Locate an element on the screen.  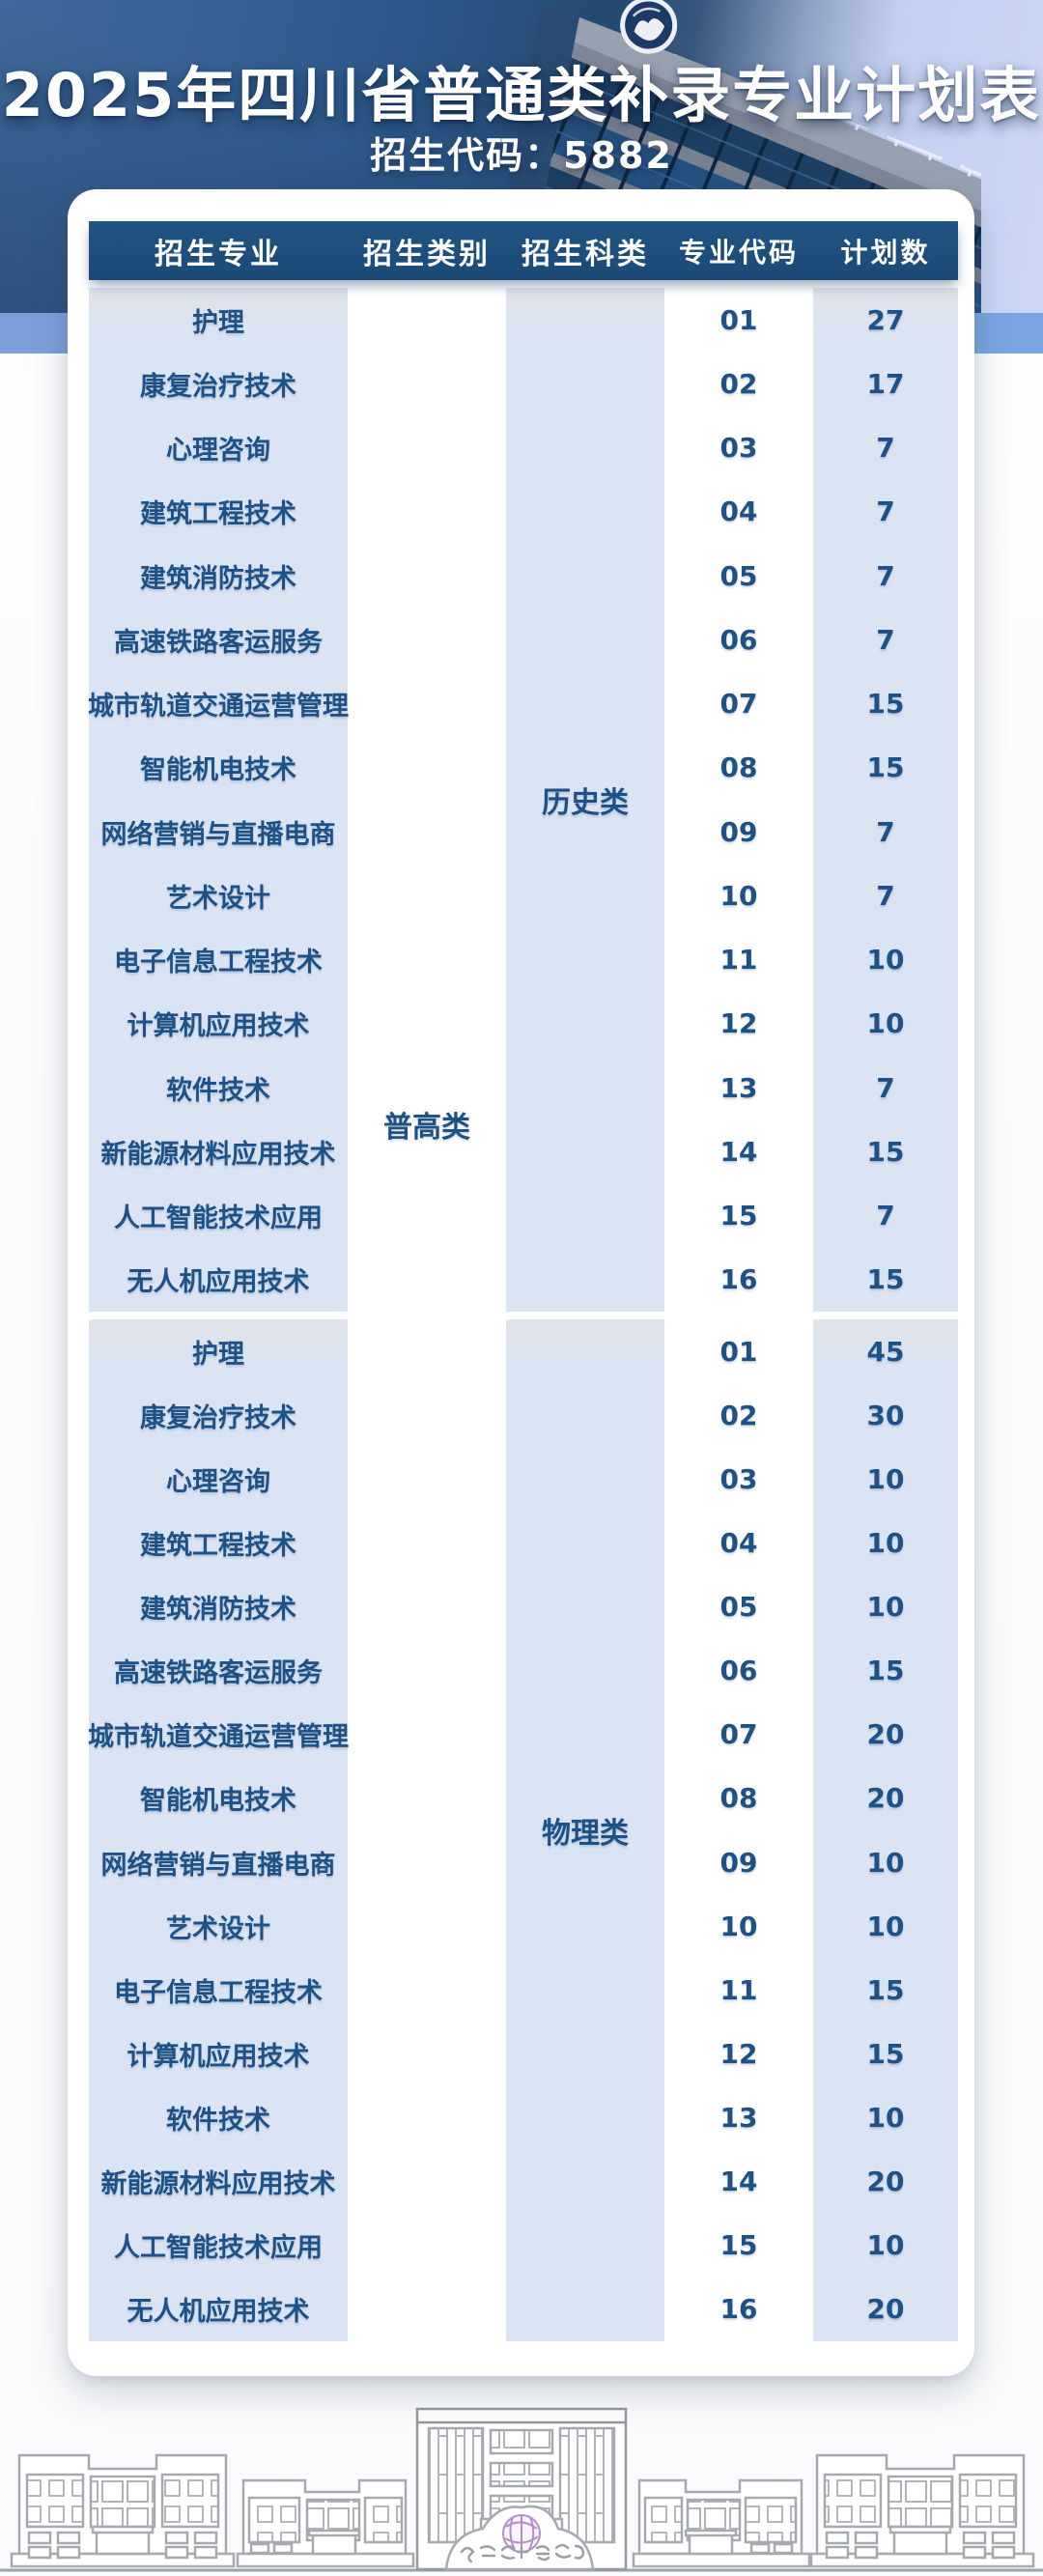
table-row: 城市轨道交通运营管理 07 20 is located at coordinates (523, 1735).